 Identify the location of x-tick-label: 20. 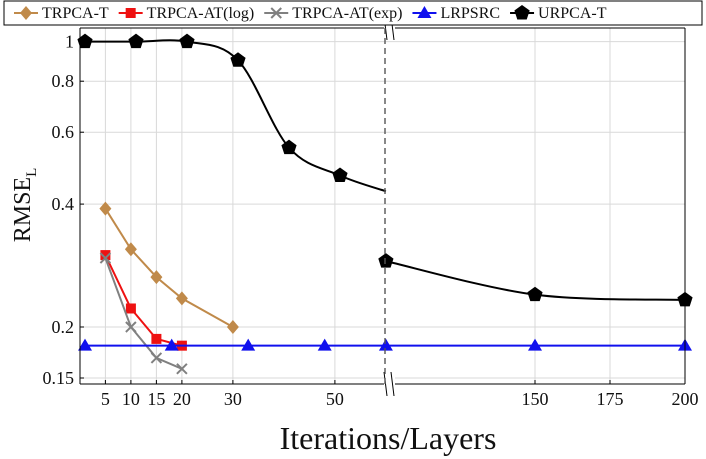
(182, 399).